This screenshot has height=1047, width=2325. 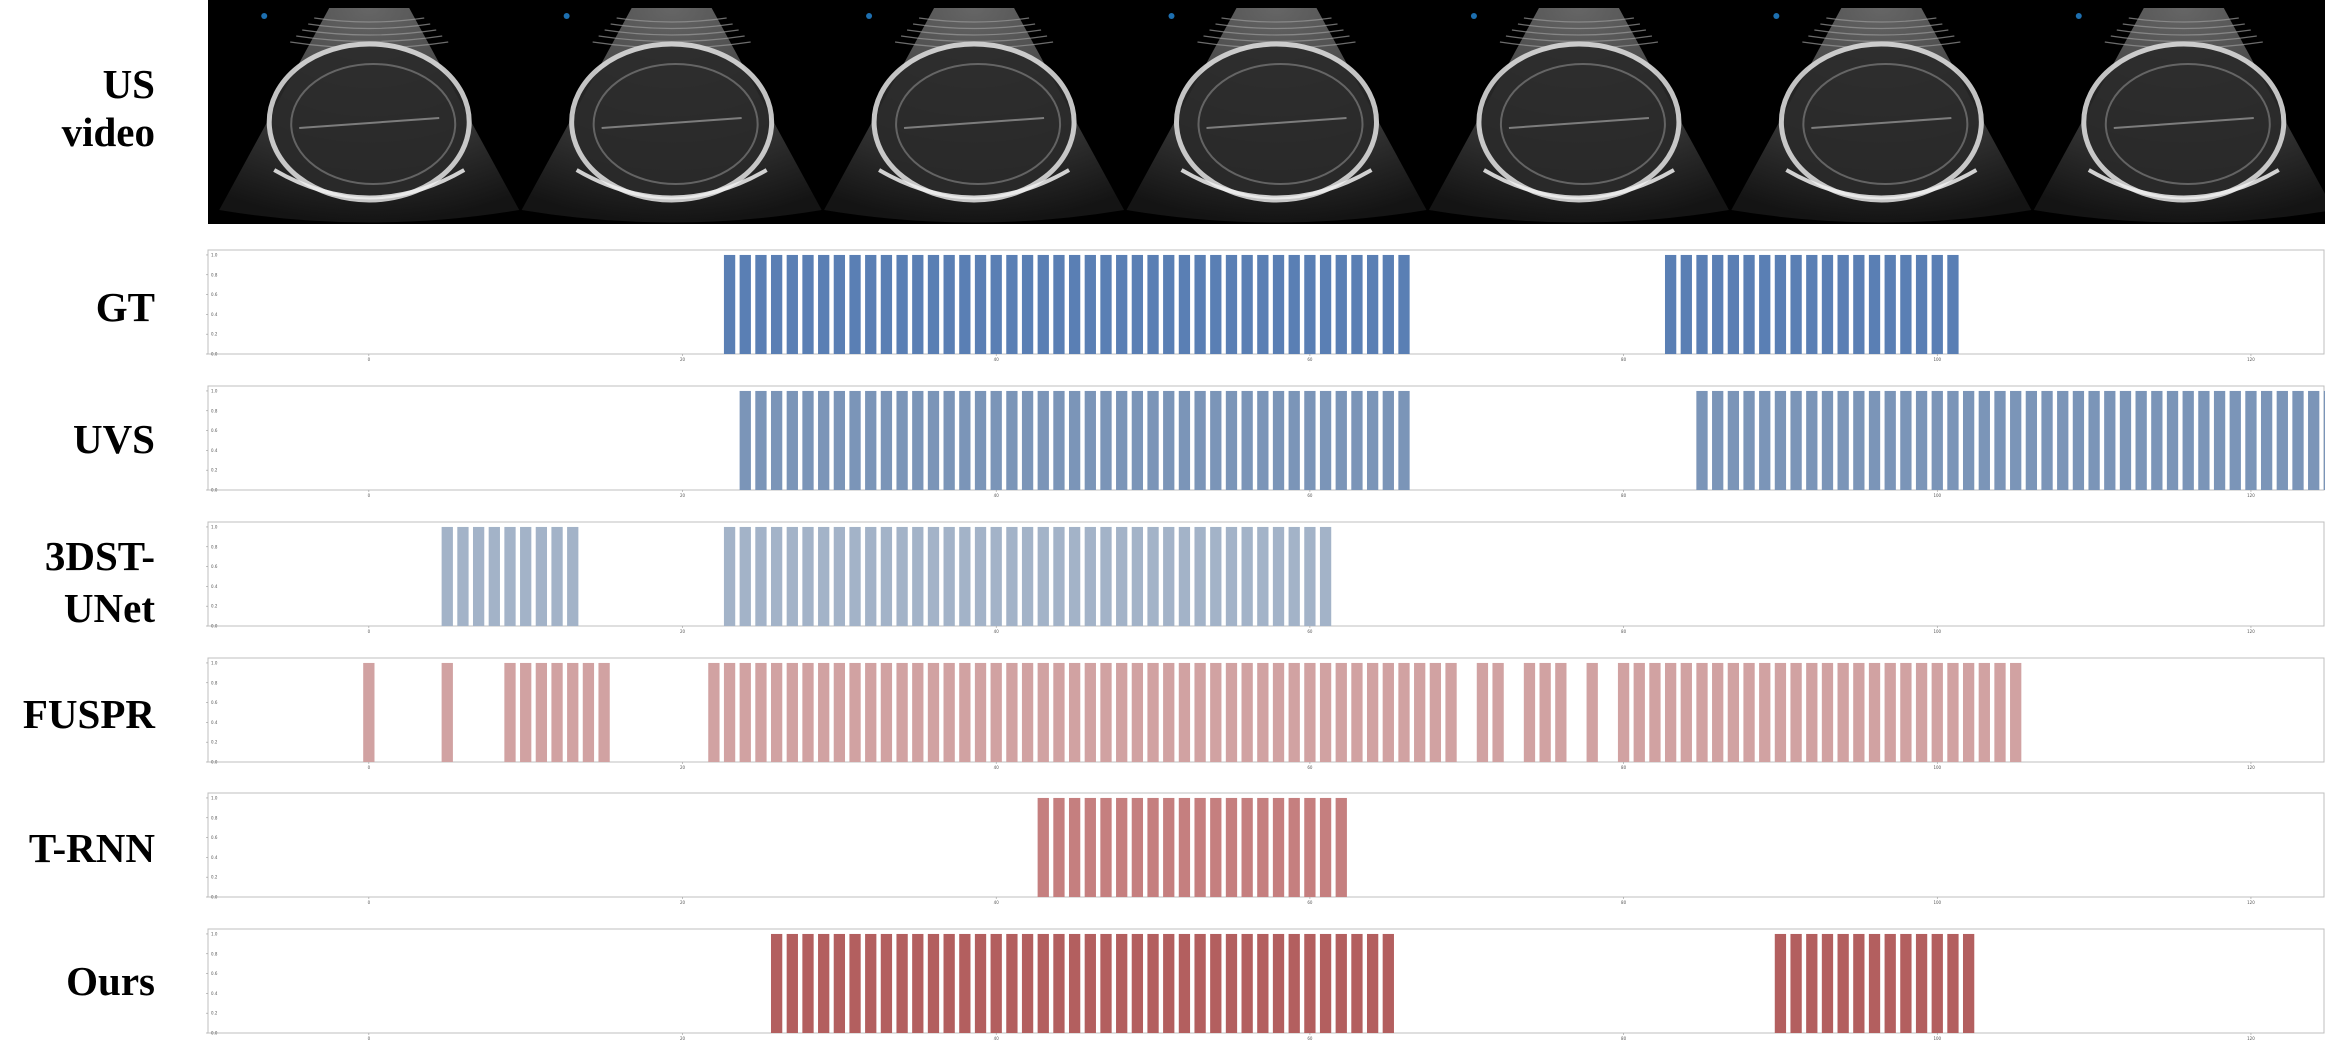 What do you see at coordinates (214, 702) in the screenshot?
I see `y-tick-label: 0.6` at bounding box center [214, 702].